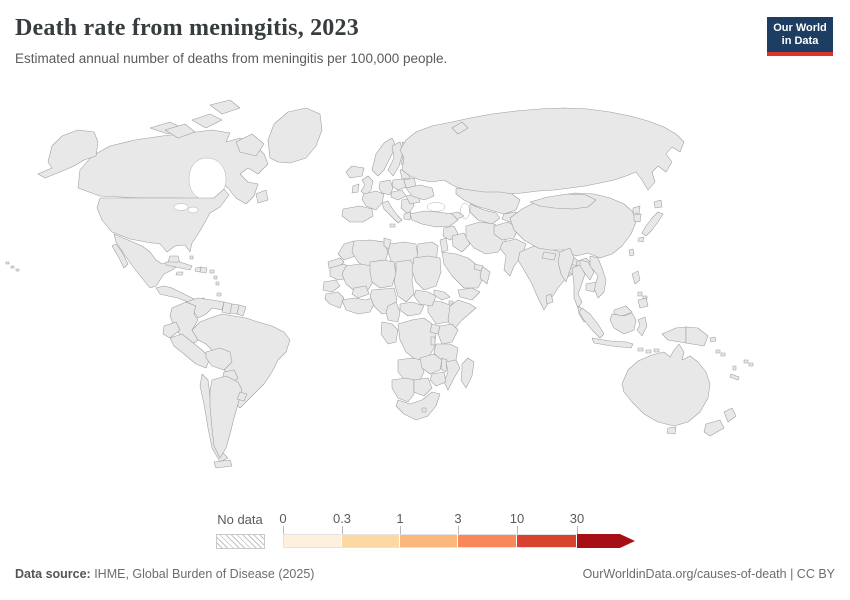  What do you see at coordinates (426, 273) in the screenshot?
I see `map-region-sudan` at bounding box center [426, 273].